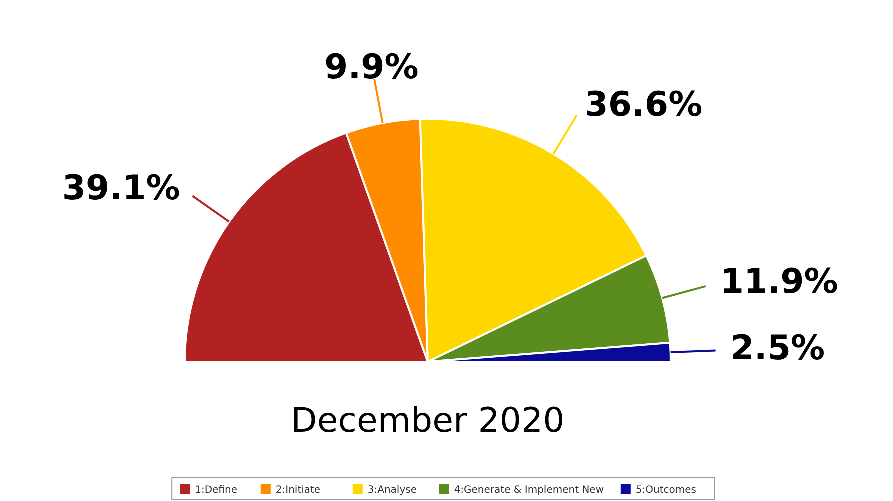 This screenshot has height=501, width=893. Describe the element at coordinates (666, 490) in the screenshot. I see `legend-label: 5:Outcomes` at that location.